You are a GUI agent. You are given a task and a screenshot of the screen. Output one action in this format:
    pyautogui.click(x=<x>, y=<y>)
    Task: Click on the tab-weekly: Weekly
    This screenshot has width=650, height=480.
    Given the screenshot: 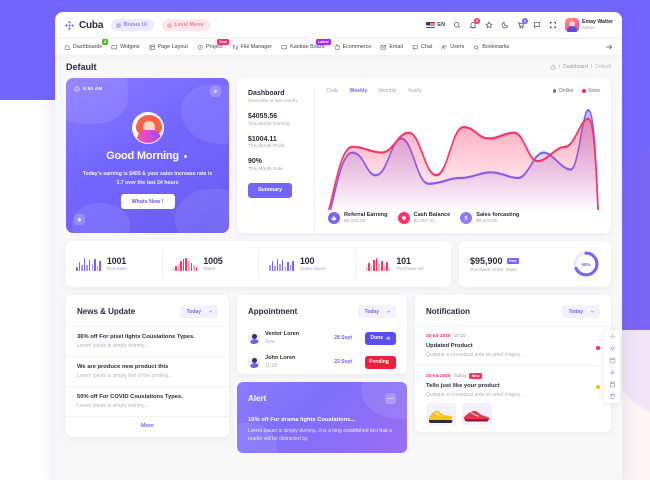 What is the action you would take?
    pyautogui.click(x=358, y=91)
    